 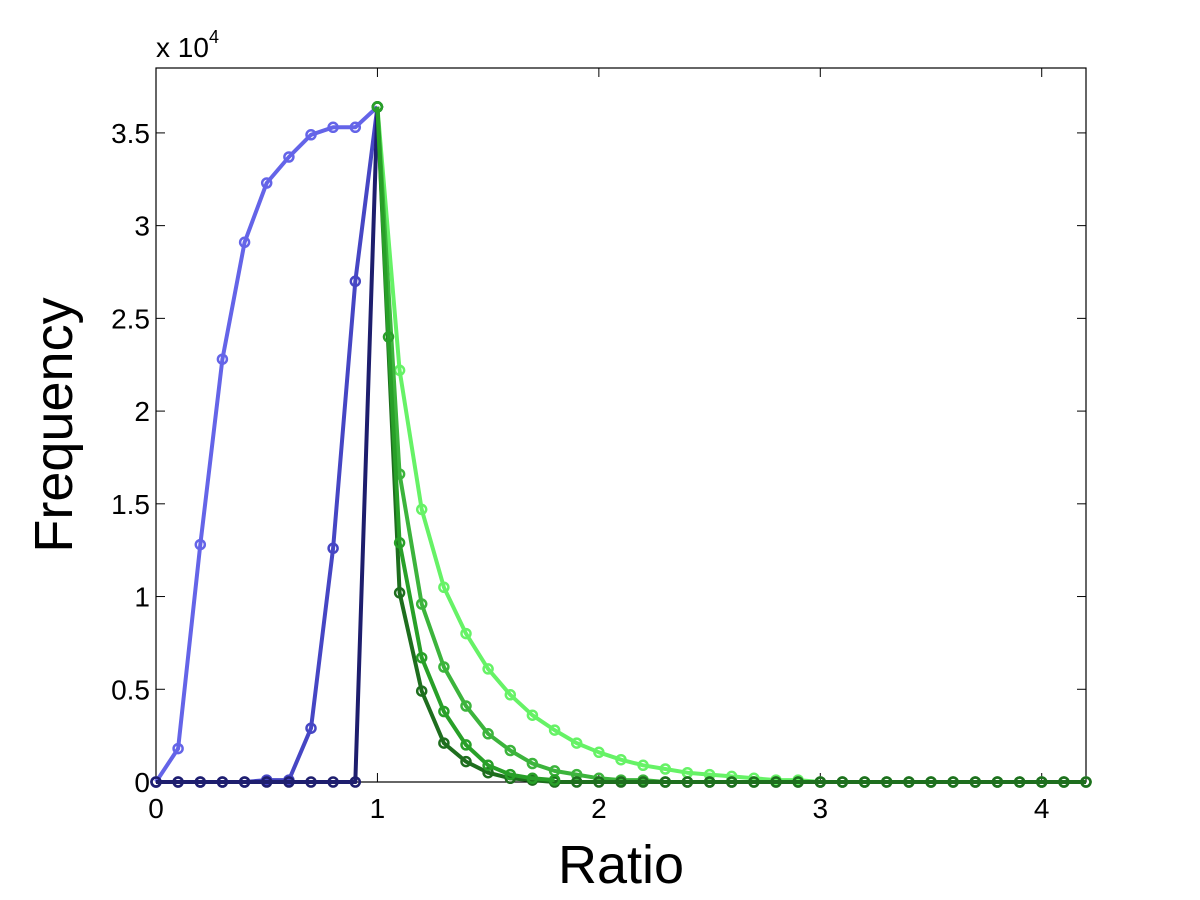 What do you see at coordinates (621, 865) in the screenshot?
I see `x-axis-label: Ratio` at bounding box center [621, 865].